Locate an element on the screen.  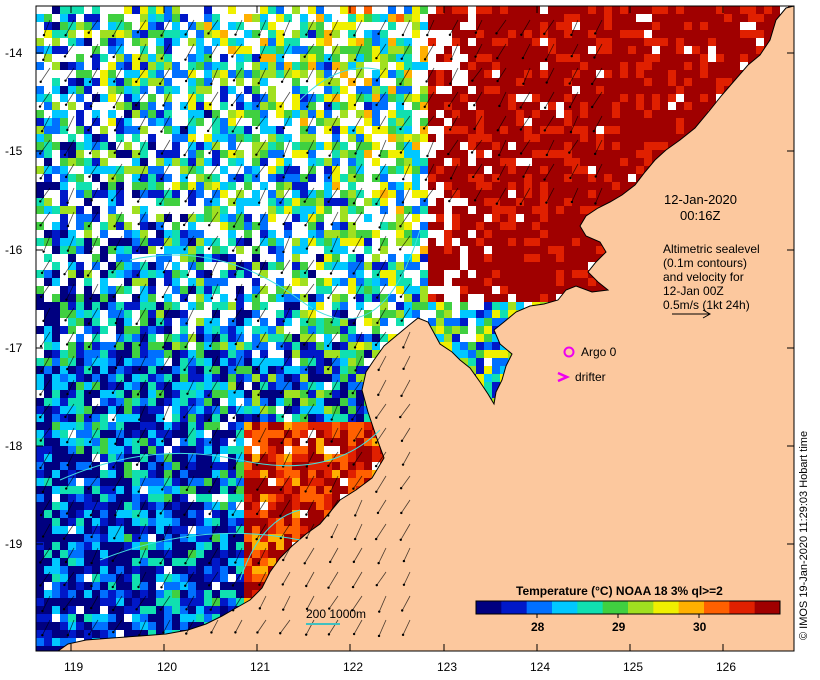
lon-tick-119: 119 is located at coordinates (74, 667).